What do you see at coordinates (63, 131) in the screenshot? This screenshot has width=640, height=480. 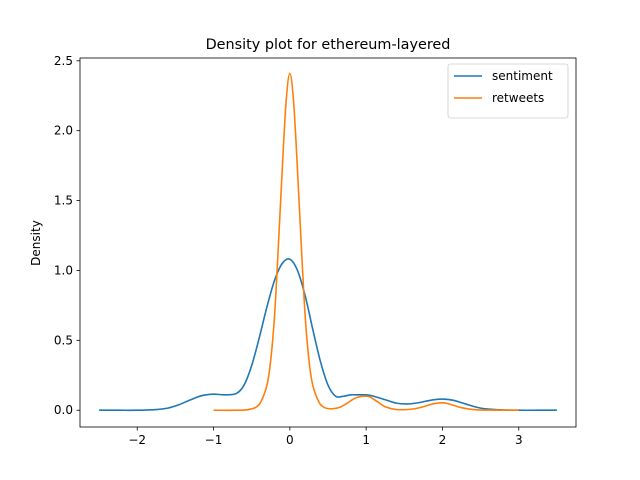 I see `y-tick-label: 2.0` at bounding box center [63, 131].